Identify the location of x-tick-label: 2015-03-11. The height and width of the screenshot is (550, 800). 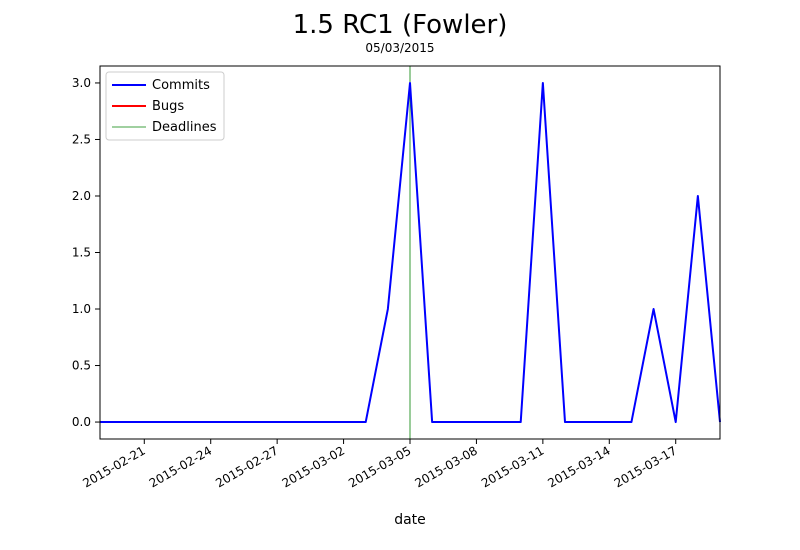
(512, 466).